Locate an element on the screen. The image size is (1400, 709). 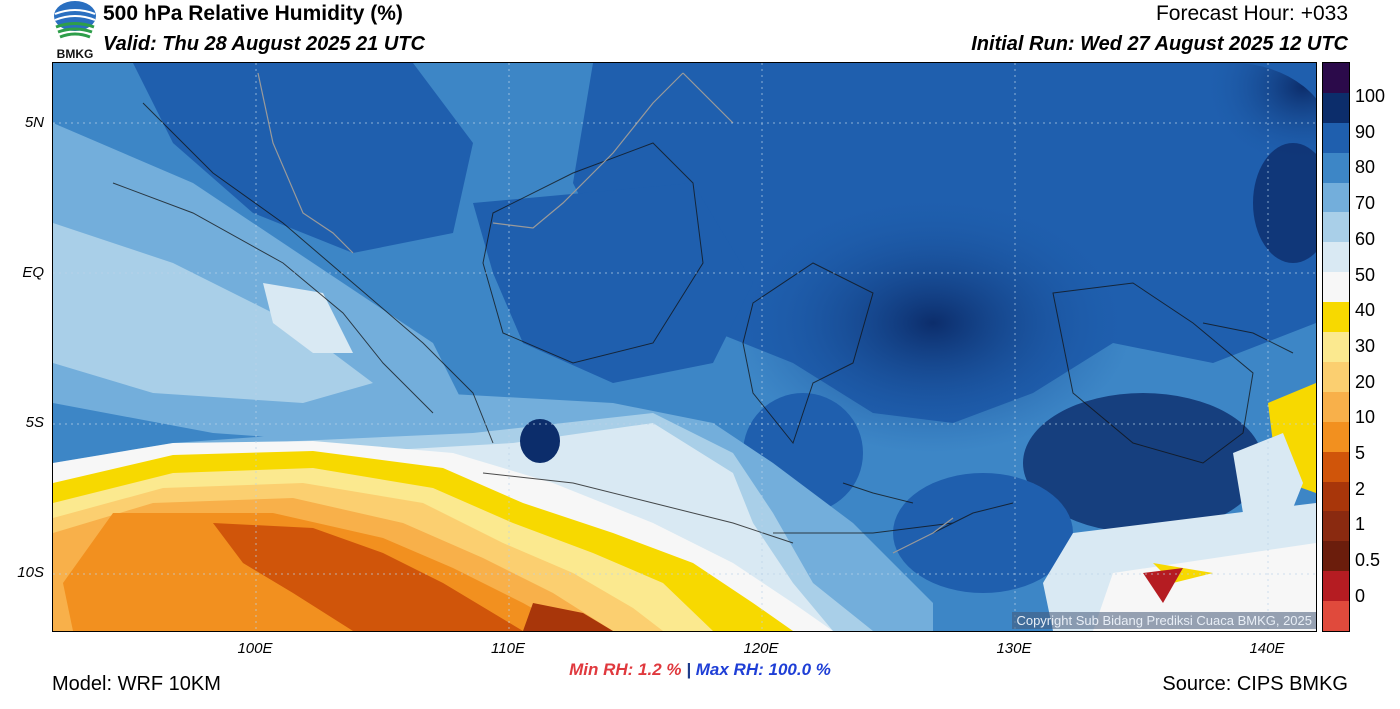
rh-min-max: Min RH: 1.2 % | Max RH: 100.0 % is located at coordinates (700, 670).